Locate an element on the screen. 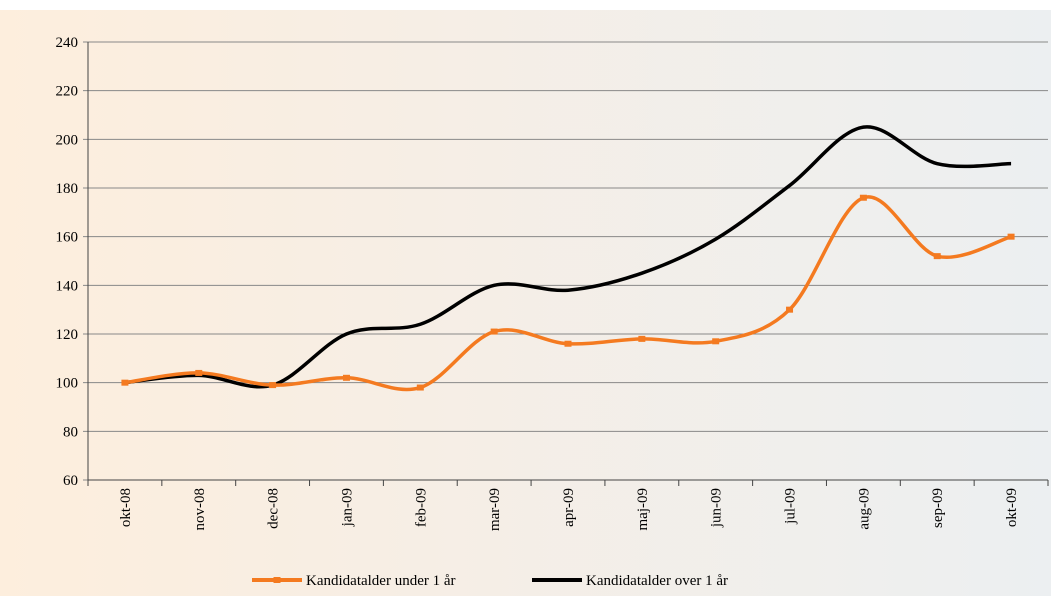  legend-marker is located at coordinates (277, 580).